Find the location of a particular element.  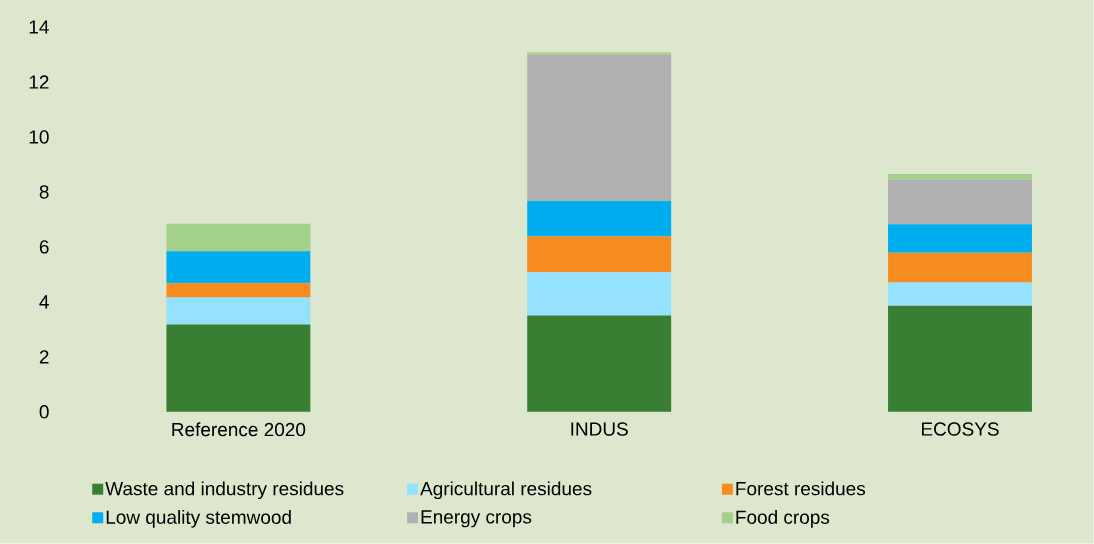

legend-label: Low quality stemwood is located at coordinates (198, 519).